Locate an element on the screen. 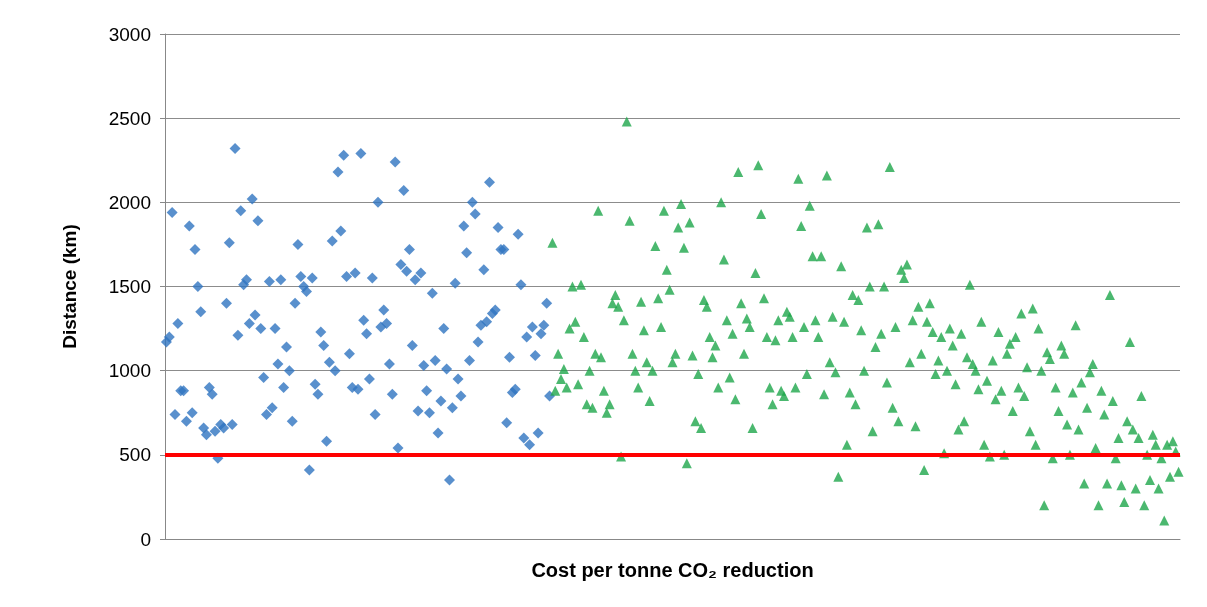 The image size is (1207, 607). y-tick-label: 3000 is located at coordinates (129, 34).